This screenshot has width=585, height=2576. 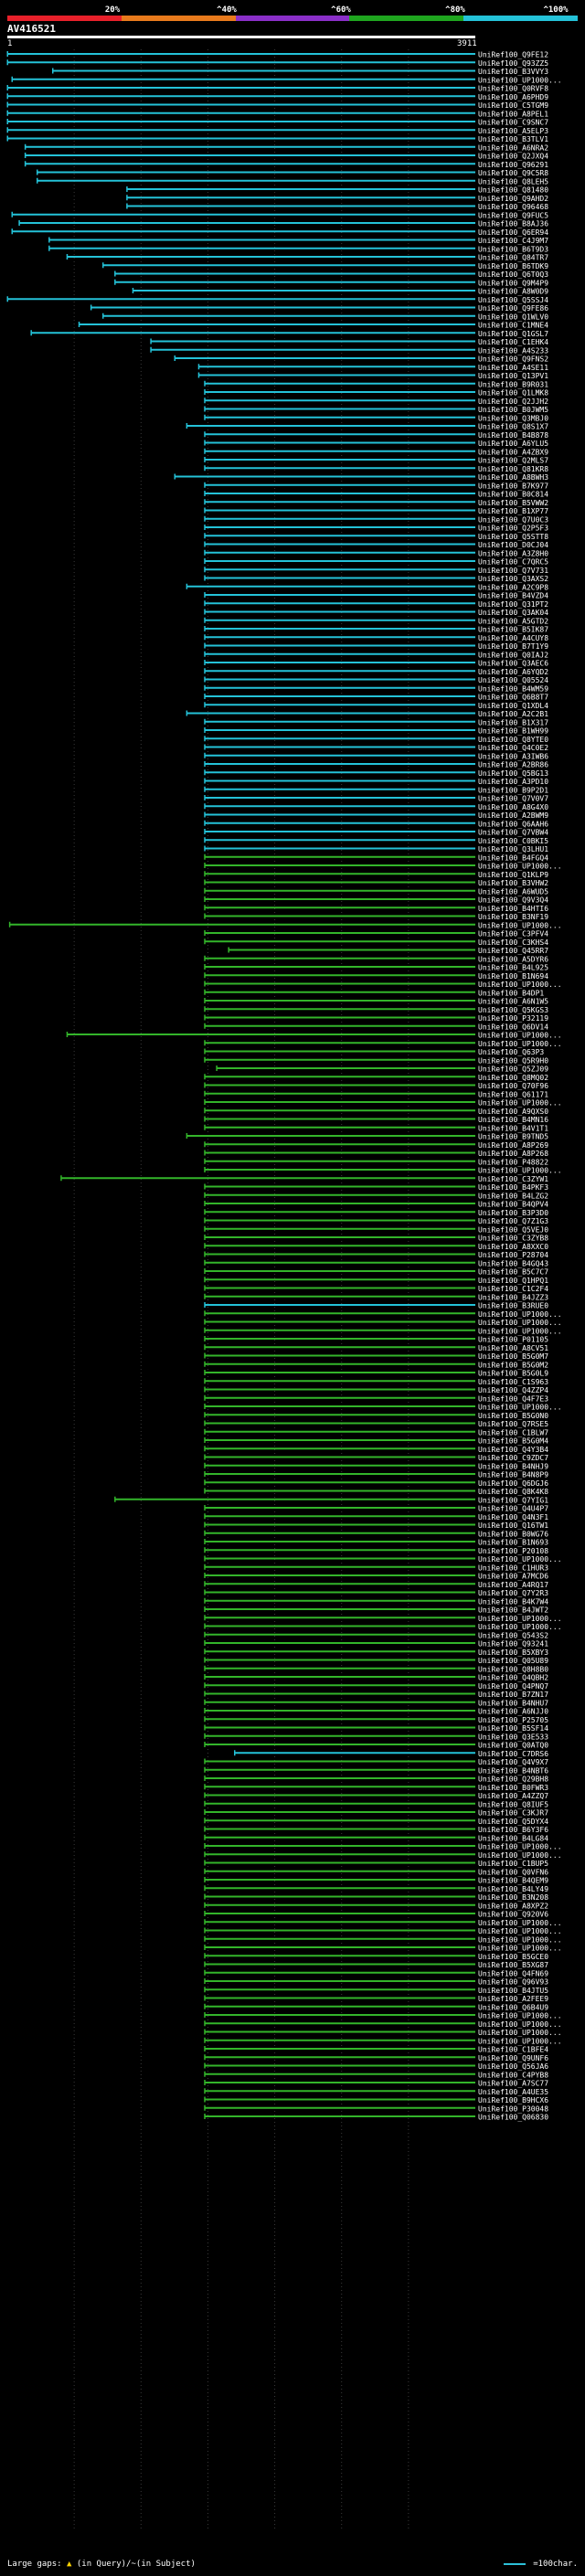 I want to click on hit-label: UniRef100_B4JZZ3, so click(x=513, y=1297).